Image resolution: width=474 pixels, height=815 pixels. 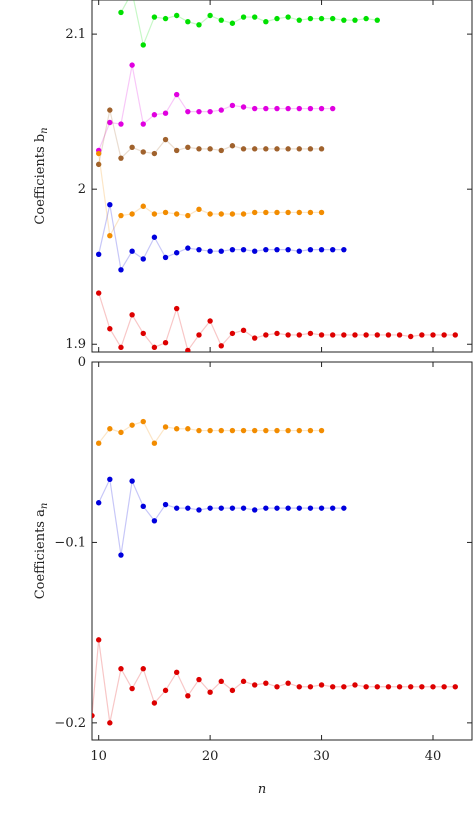 What do you see at coordinates (321, 756) in the screenshot?
I see `x-tick-label-30: 30` at bounding box center [321, 756].